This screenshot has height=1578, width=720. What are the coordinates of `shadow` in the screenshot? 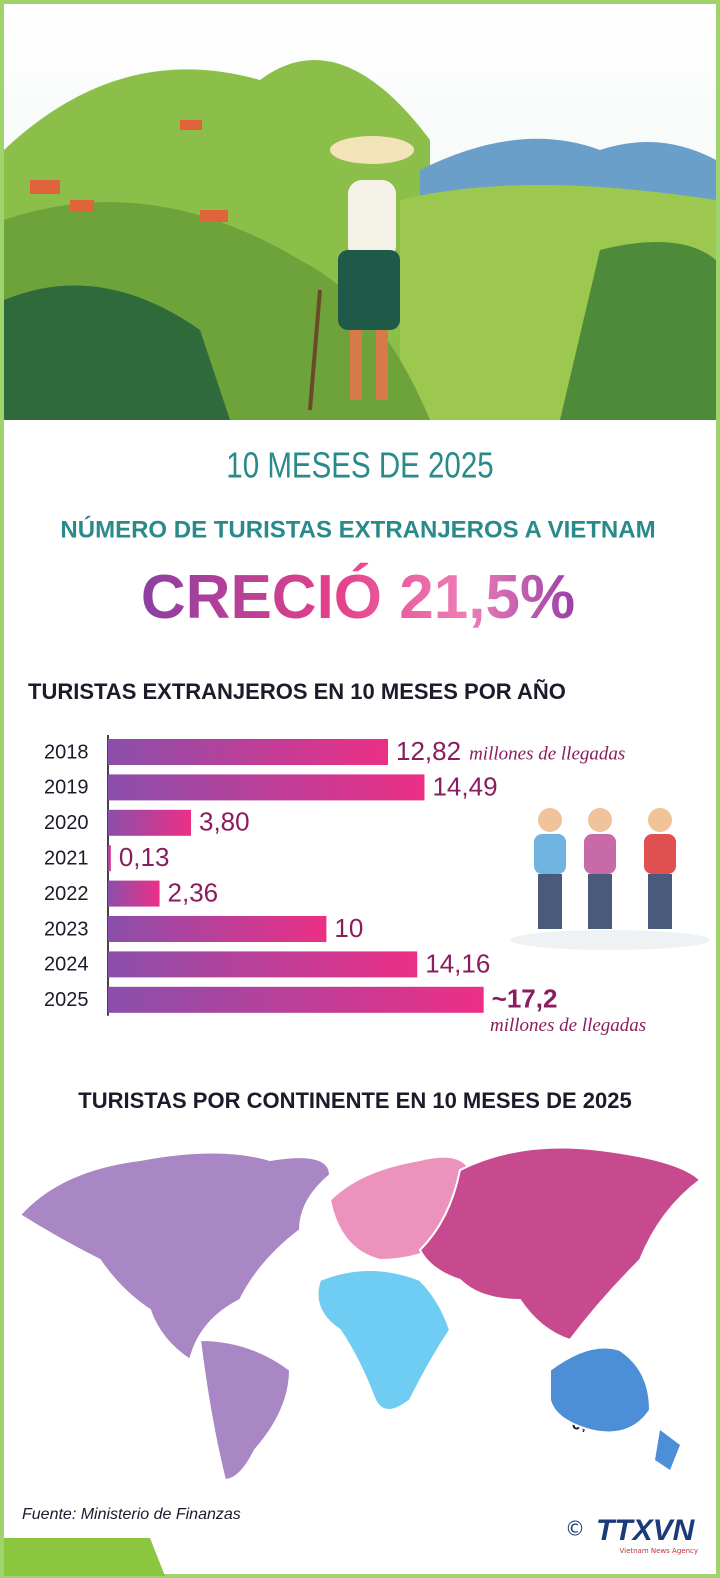 It's located at (610, 940).